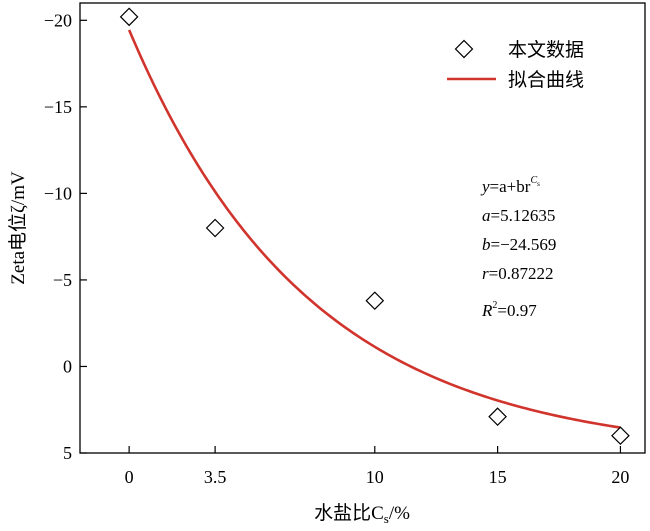  What do you see at coordinates (58, 193) in the screenshot?
I see `y-tick-label: −10` at bounding box center [58, 193].